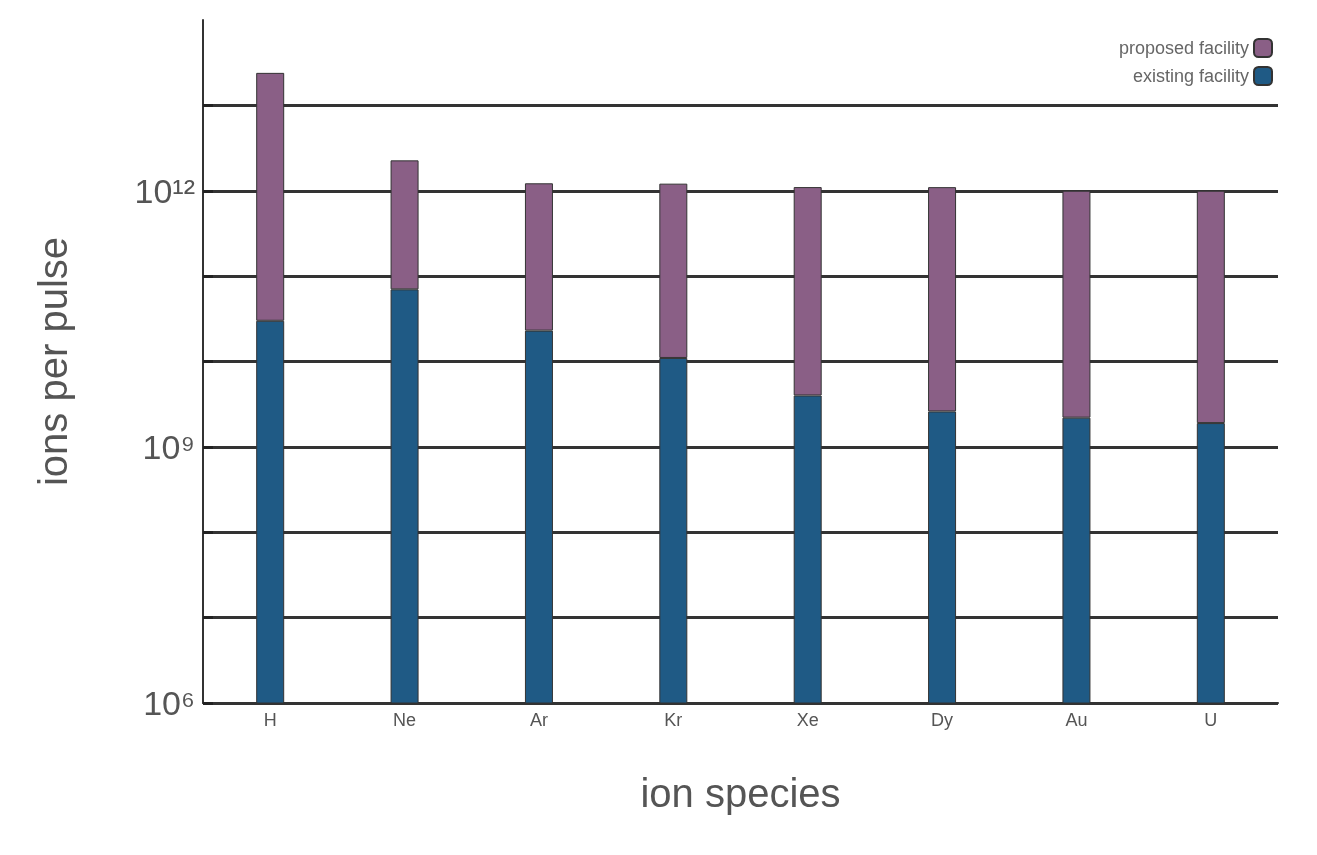 The height and width of the screenshot is (855, 1317). What do you see at coordinates (1183, 48) in the screenshot?
I see `legend-label: proposed facility` at bounding box center [1183, 48].